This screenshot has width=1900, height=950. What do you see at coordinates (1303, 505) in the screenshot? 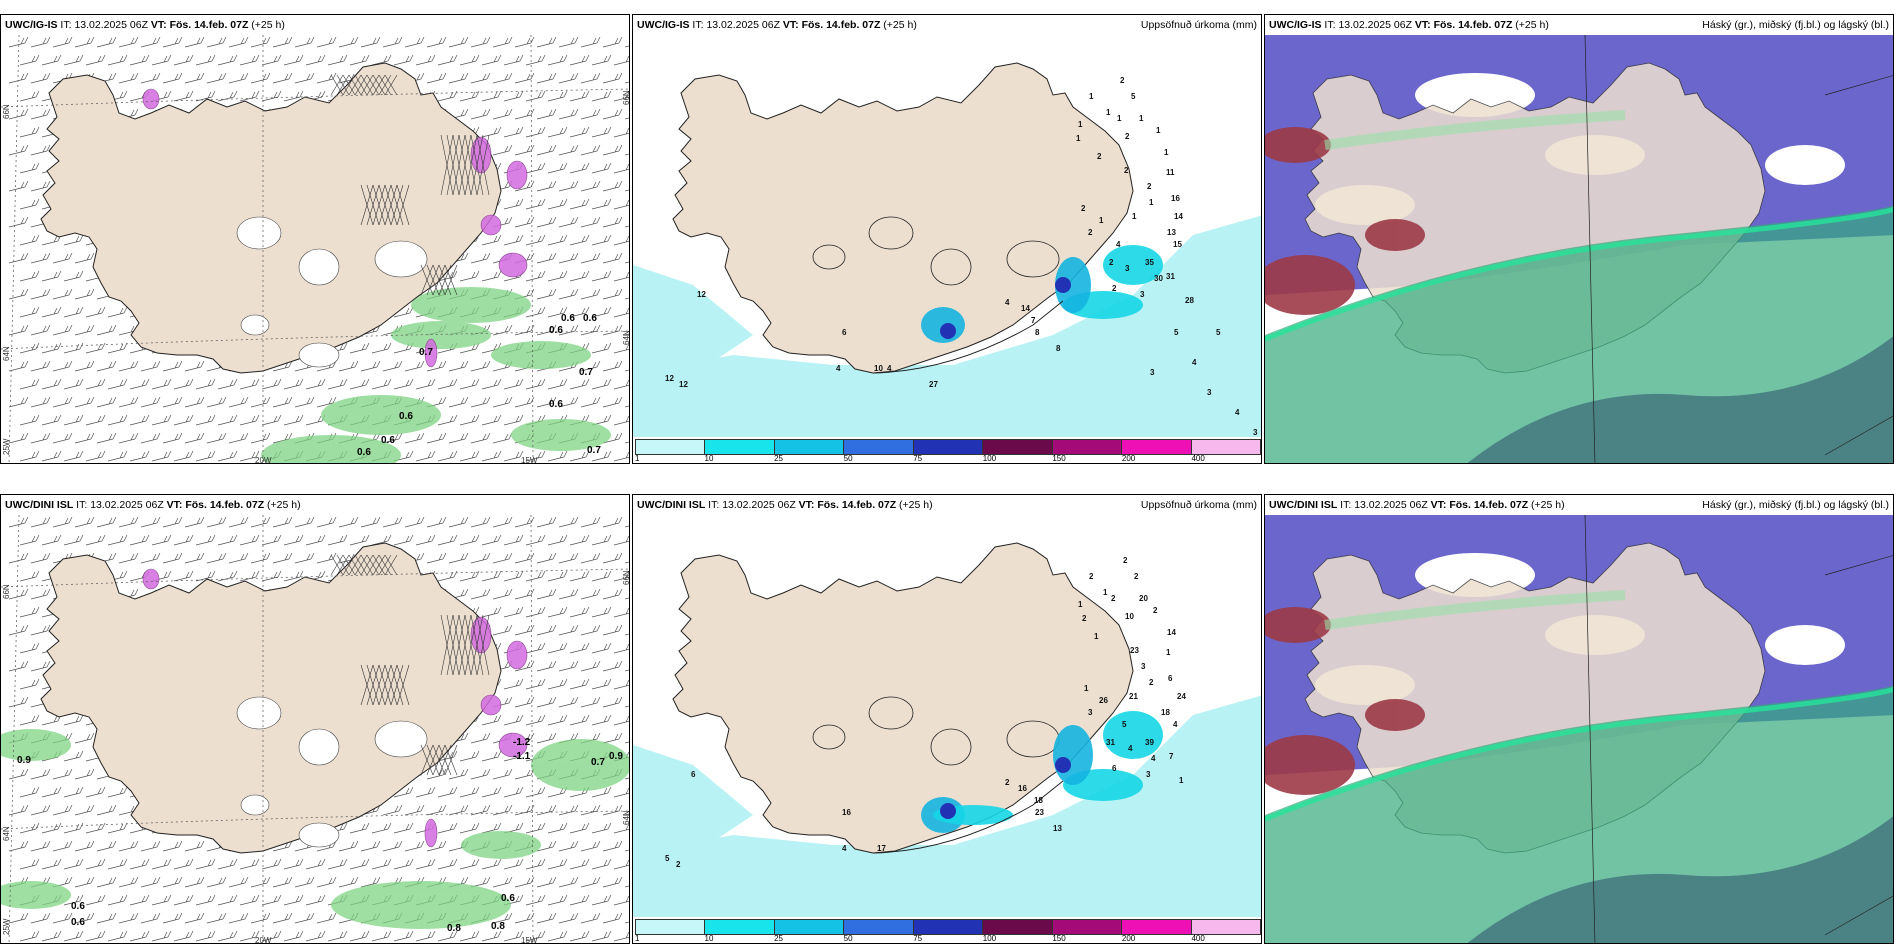
I see `model-name: UWC/DINI ISL` at bounding box center [1303, 505].